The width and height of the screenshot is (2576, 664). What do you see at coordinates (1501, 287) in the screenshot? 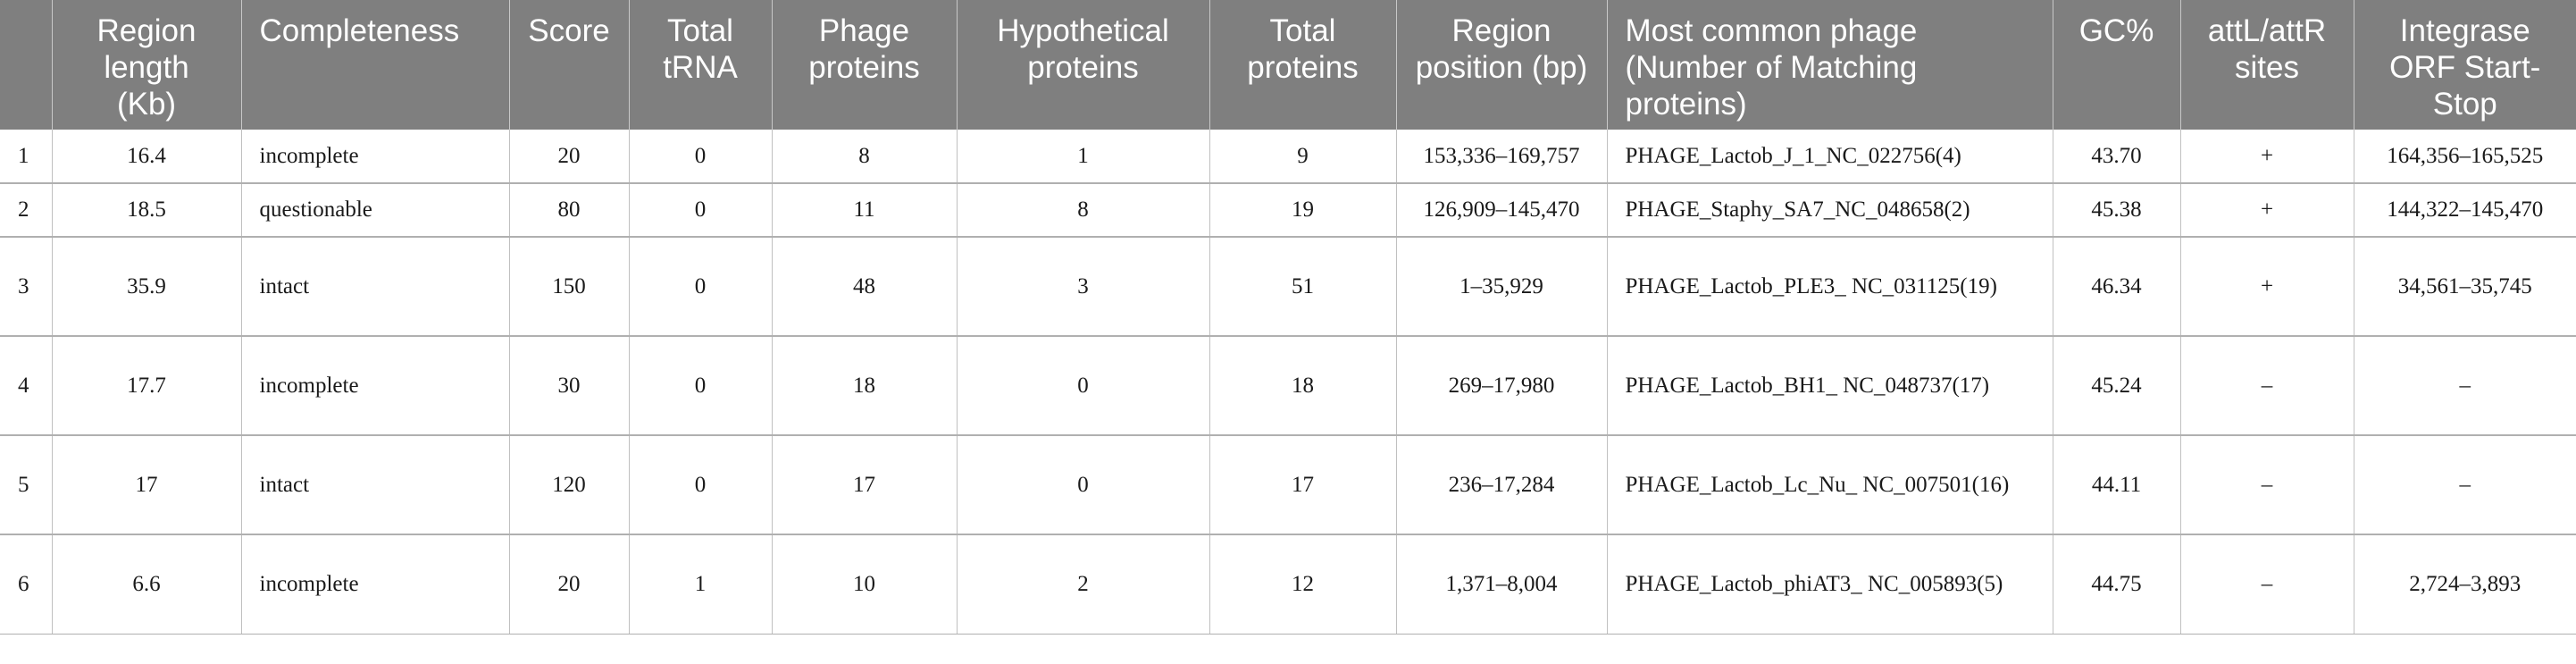
I see `cell-region-position: 1–35,929` at bounding box center [1501, 287].